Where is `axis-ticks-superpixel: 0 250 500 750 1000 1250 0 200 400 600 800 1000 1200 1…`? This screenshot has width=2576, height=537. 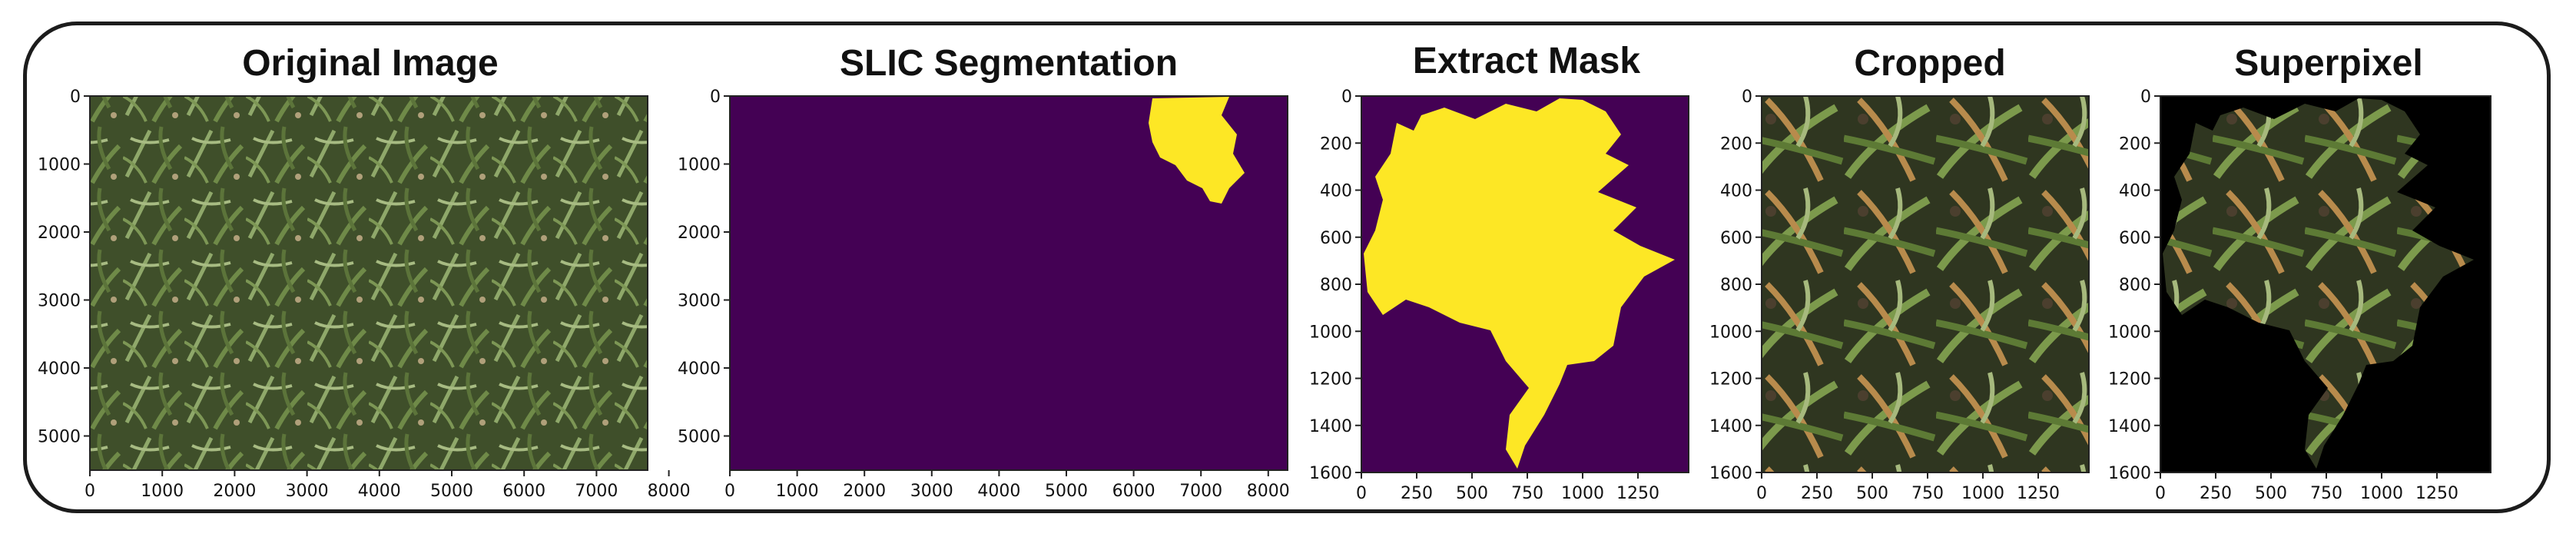
axis-ticks-superpixel: 0 250 500 750 1000 1250 0 200 400 600 800 1000 1200 1… is located at coordinates (2283, 295).